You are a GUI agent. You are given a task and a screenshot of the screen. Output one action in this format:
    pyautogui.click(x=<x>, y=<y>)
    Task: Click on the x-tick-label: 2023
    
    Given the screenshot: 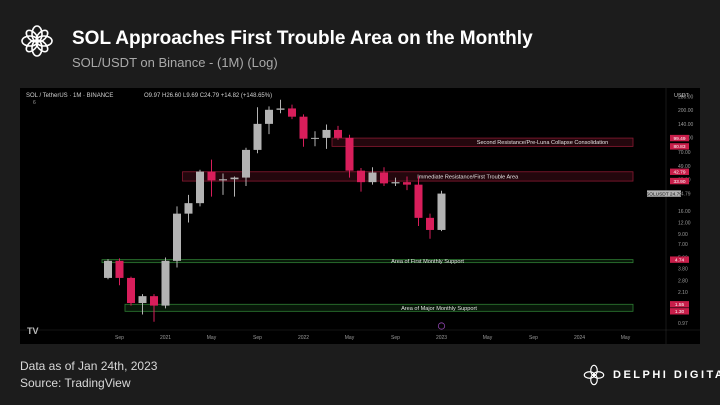 What is the action you would take?
    pyautogui.click(x=441, y=338)
    